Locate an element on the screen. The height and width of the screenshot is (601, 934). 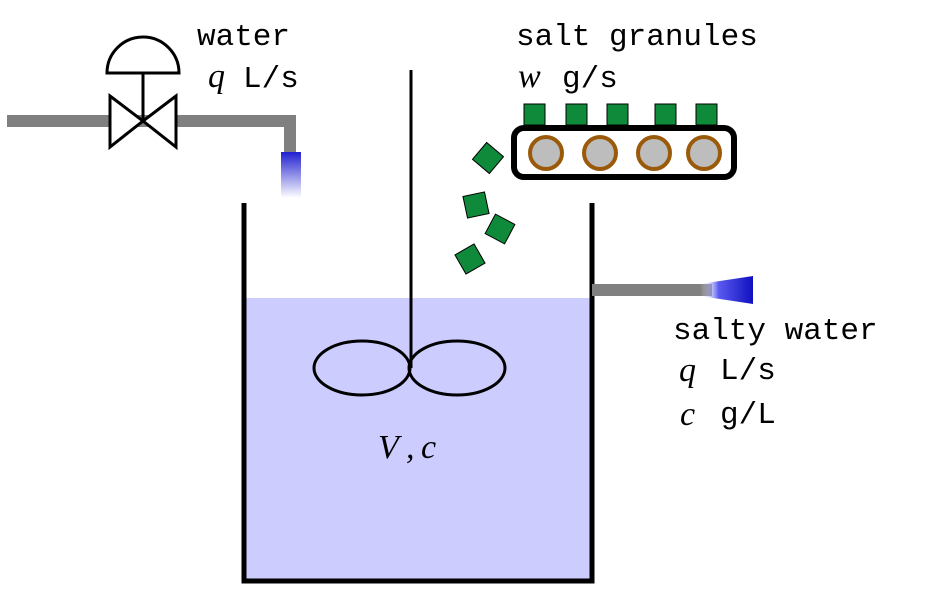
outlet-flow-symbol: q is located at coordinates (687, 370).